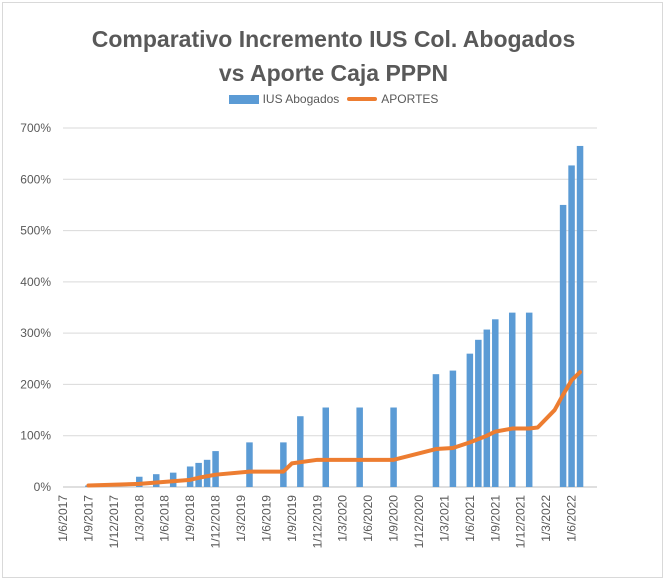 This screenshot has width=667, height=582. I want to click on y-tick-label: 100%, so click(35, 436).